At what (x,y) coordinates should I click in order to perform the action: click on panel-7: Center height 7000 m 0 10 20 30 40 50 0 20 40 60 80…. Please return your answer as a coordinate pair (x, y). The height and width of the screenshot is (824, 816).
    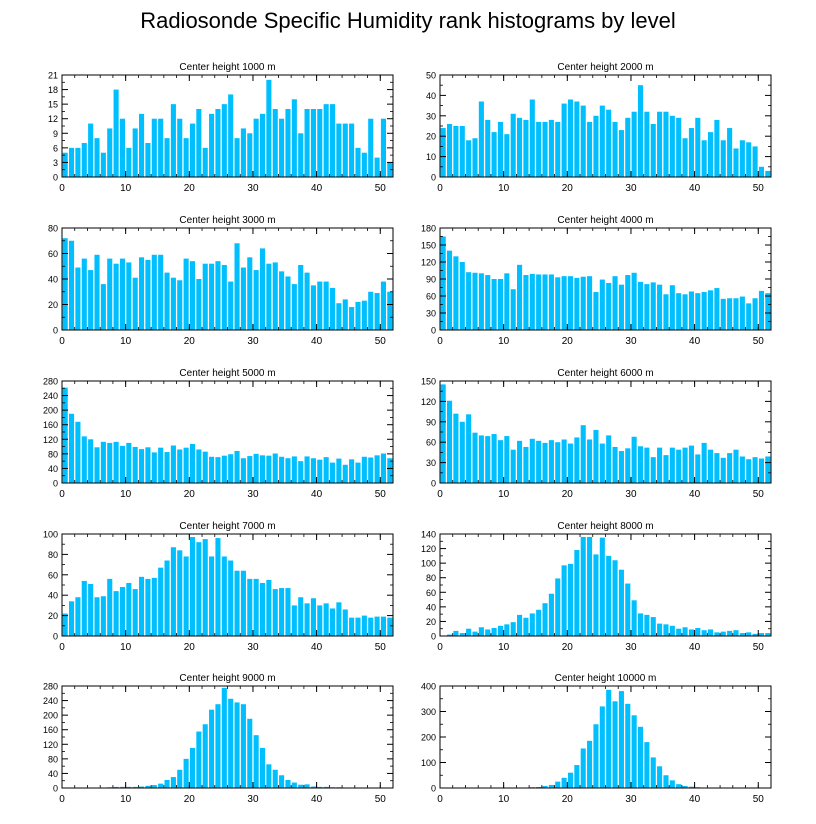
    Looking at the image, I should click on (218, 587).